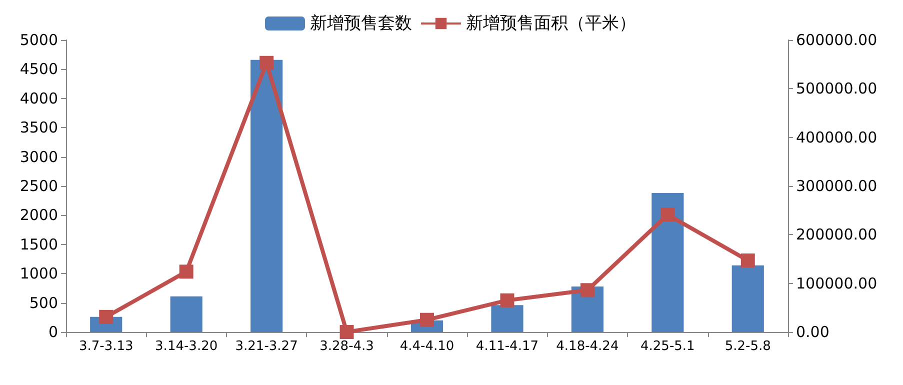 This screenshot has width=903, height=385. What do you see at coordinates (39, 98) in the screenshot?
I see `y-tick-label: 4000` at bounding box center [39, 98].